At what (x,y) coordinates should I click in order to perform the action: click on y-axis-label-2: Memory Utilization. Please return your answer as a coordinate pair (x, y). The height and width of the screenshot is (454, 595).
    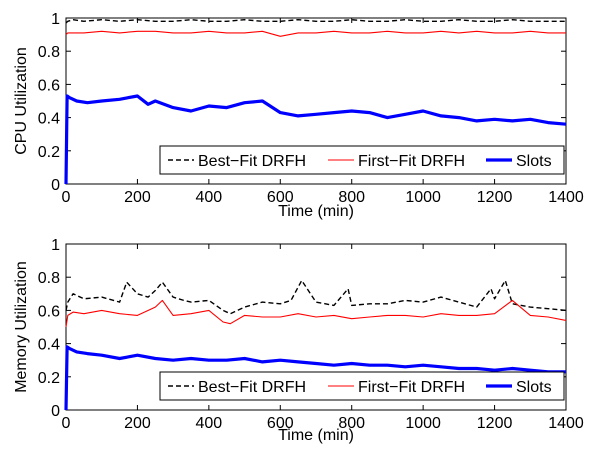
    Looking at the image, I should click on (21, 327).